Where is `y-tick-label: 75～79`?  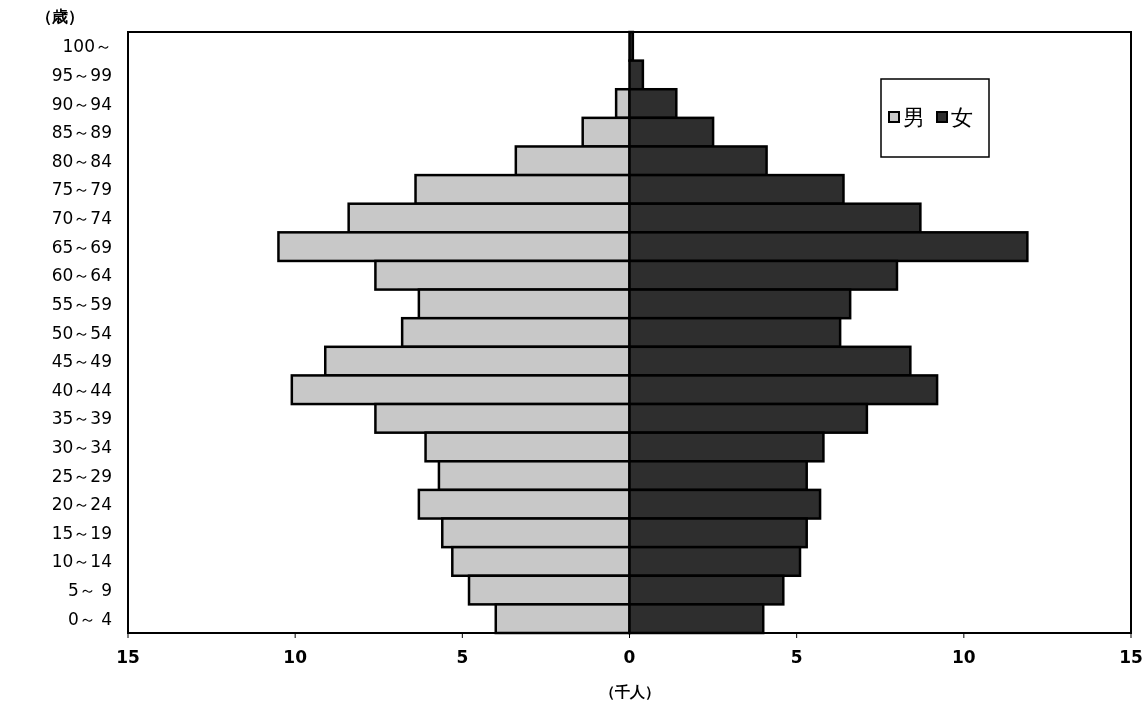 y-tick-label: 75～79 is located at coordinates (81, 189).